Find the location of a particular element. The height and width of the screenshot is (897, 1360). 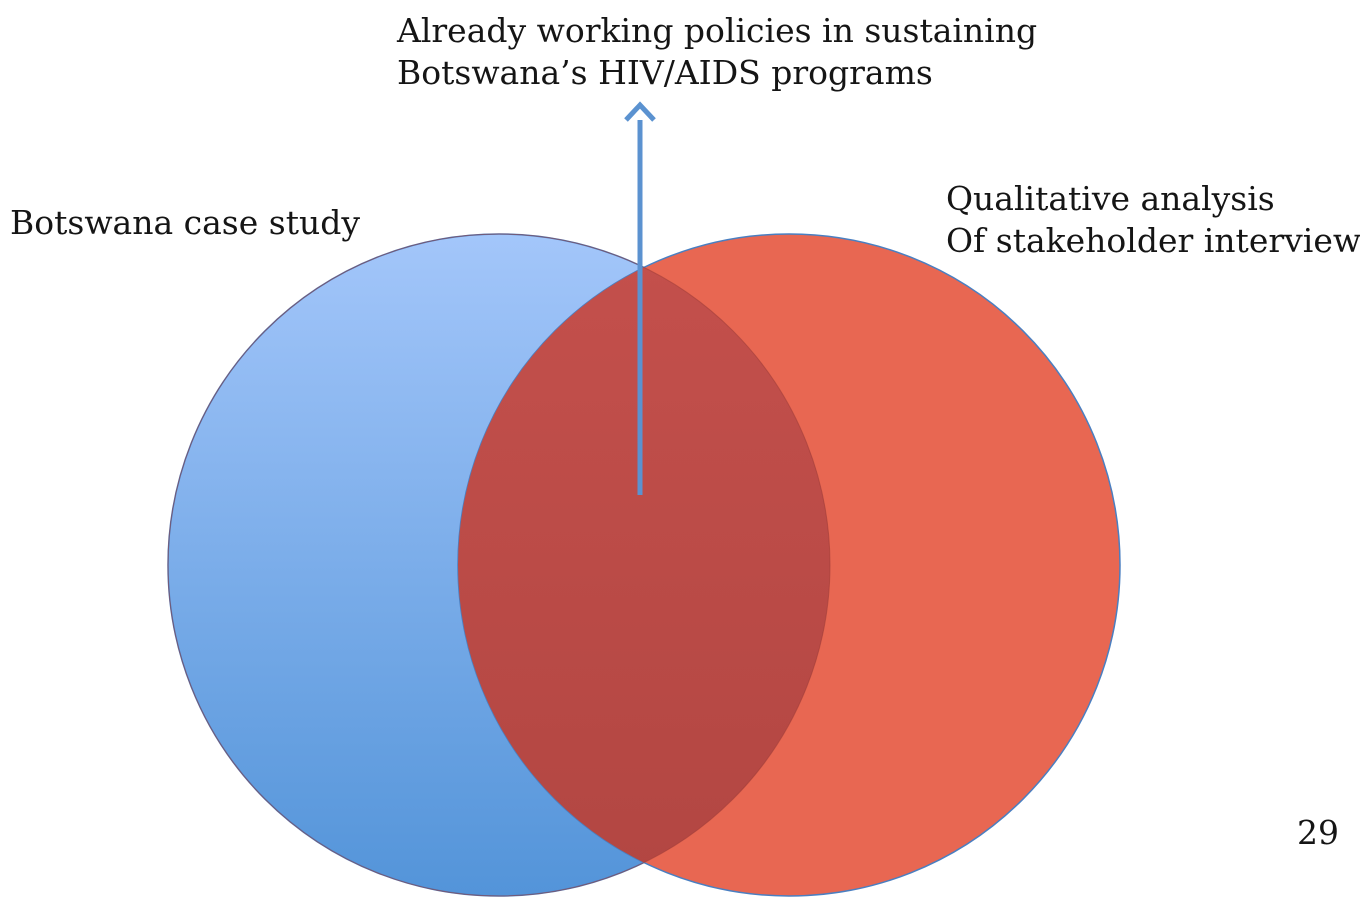

left-circle-label: Botswana case study is located at coordinates (185, 223).